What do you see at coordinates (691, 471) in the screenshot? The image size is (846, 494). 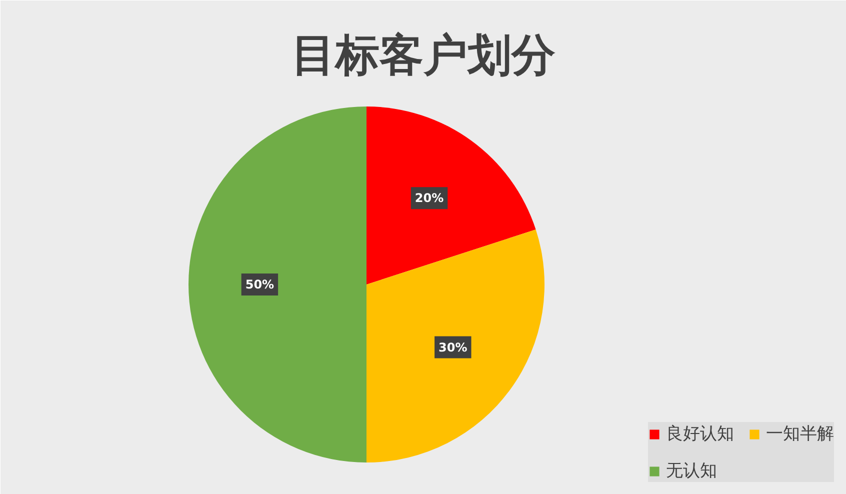 I see `legend-label: 无认知` at bounding box center [691, 471].